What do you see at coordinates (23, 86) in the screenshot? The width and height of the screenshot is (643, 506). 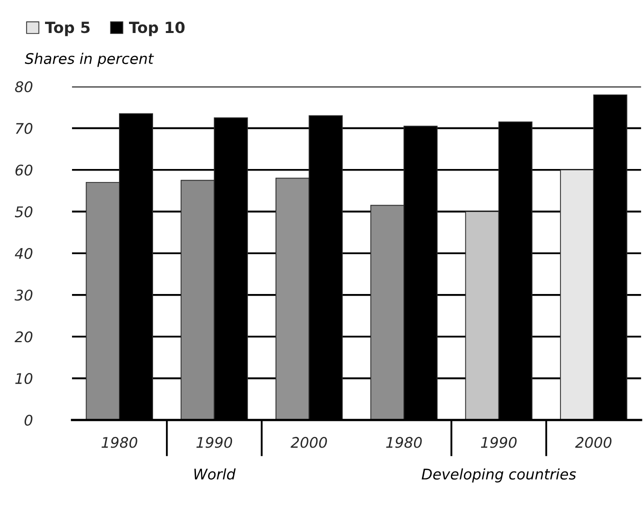 I see `y-tick-label: 80` at bounding box center [23, 86].